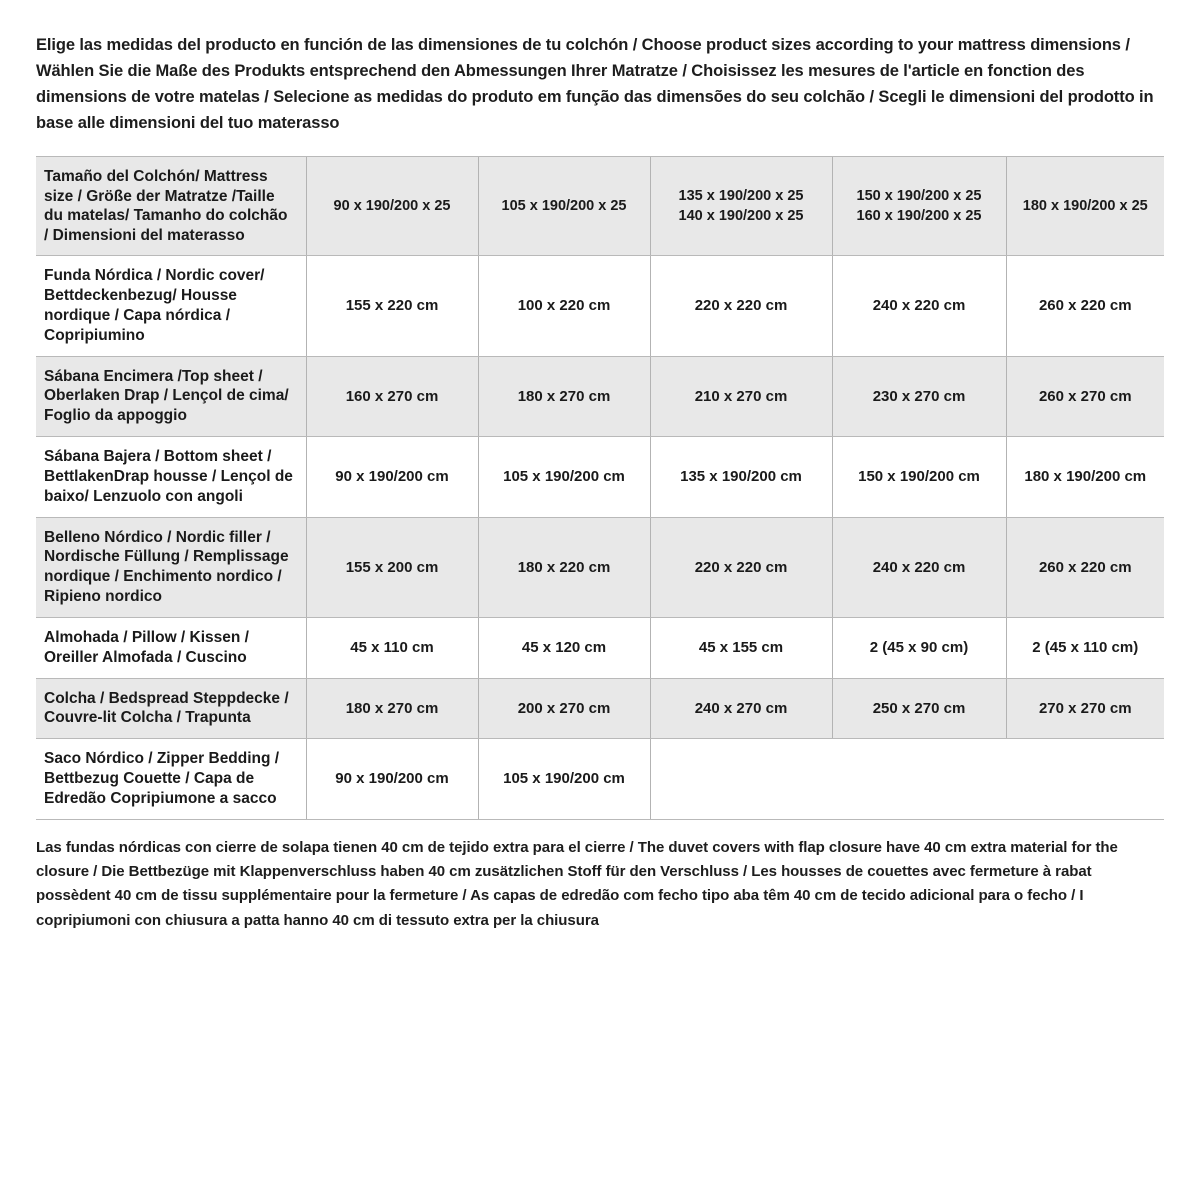 The height and width of the screenshot is (1200, 1200). Describe the element at coordinates (563, 306) in the screenshot. I see `cell-nordic-cover-col2: 100 x 220 cm` at that location.